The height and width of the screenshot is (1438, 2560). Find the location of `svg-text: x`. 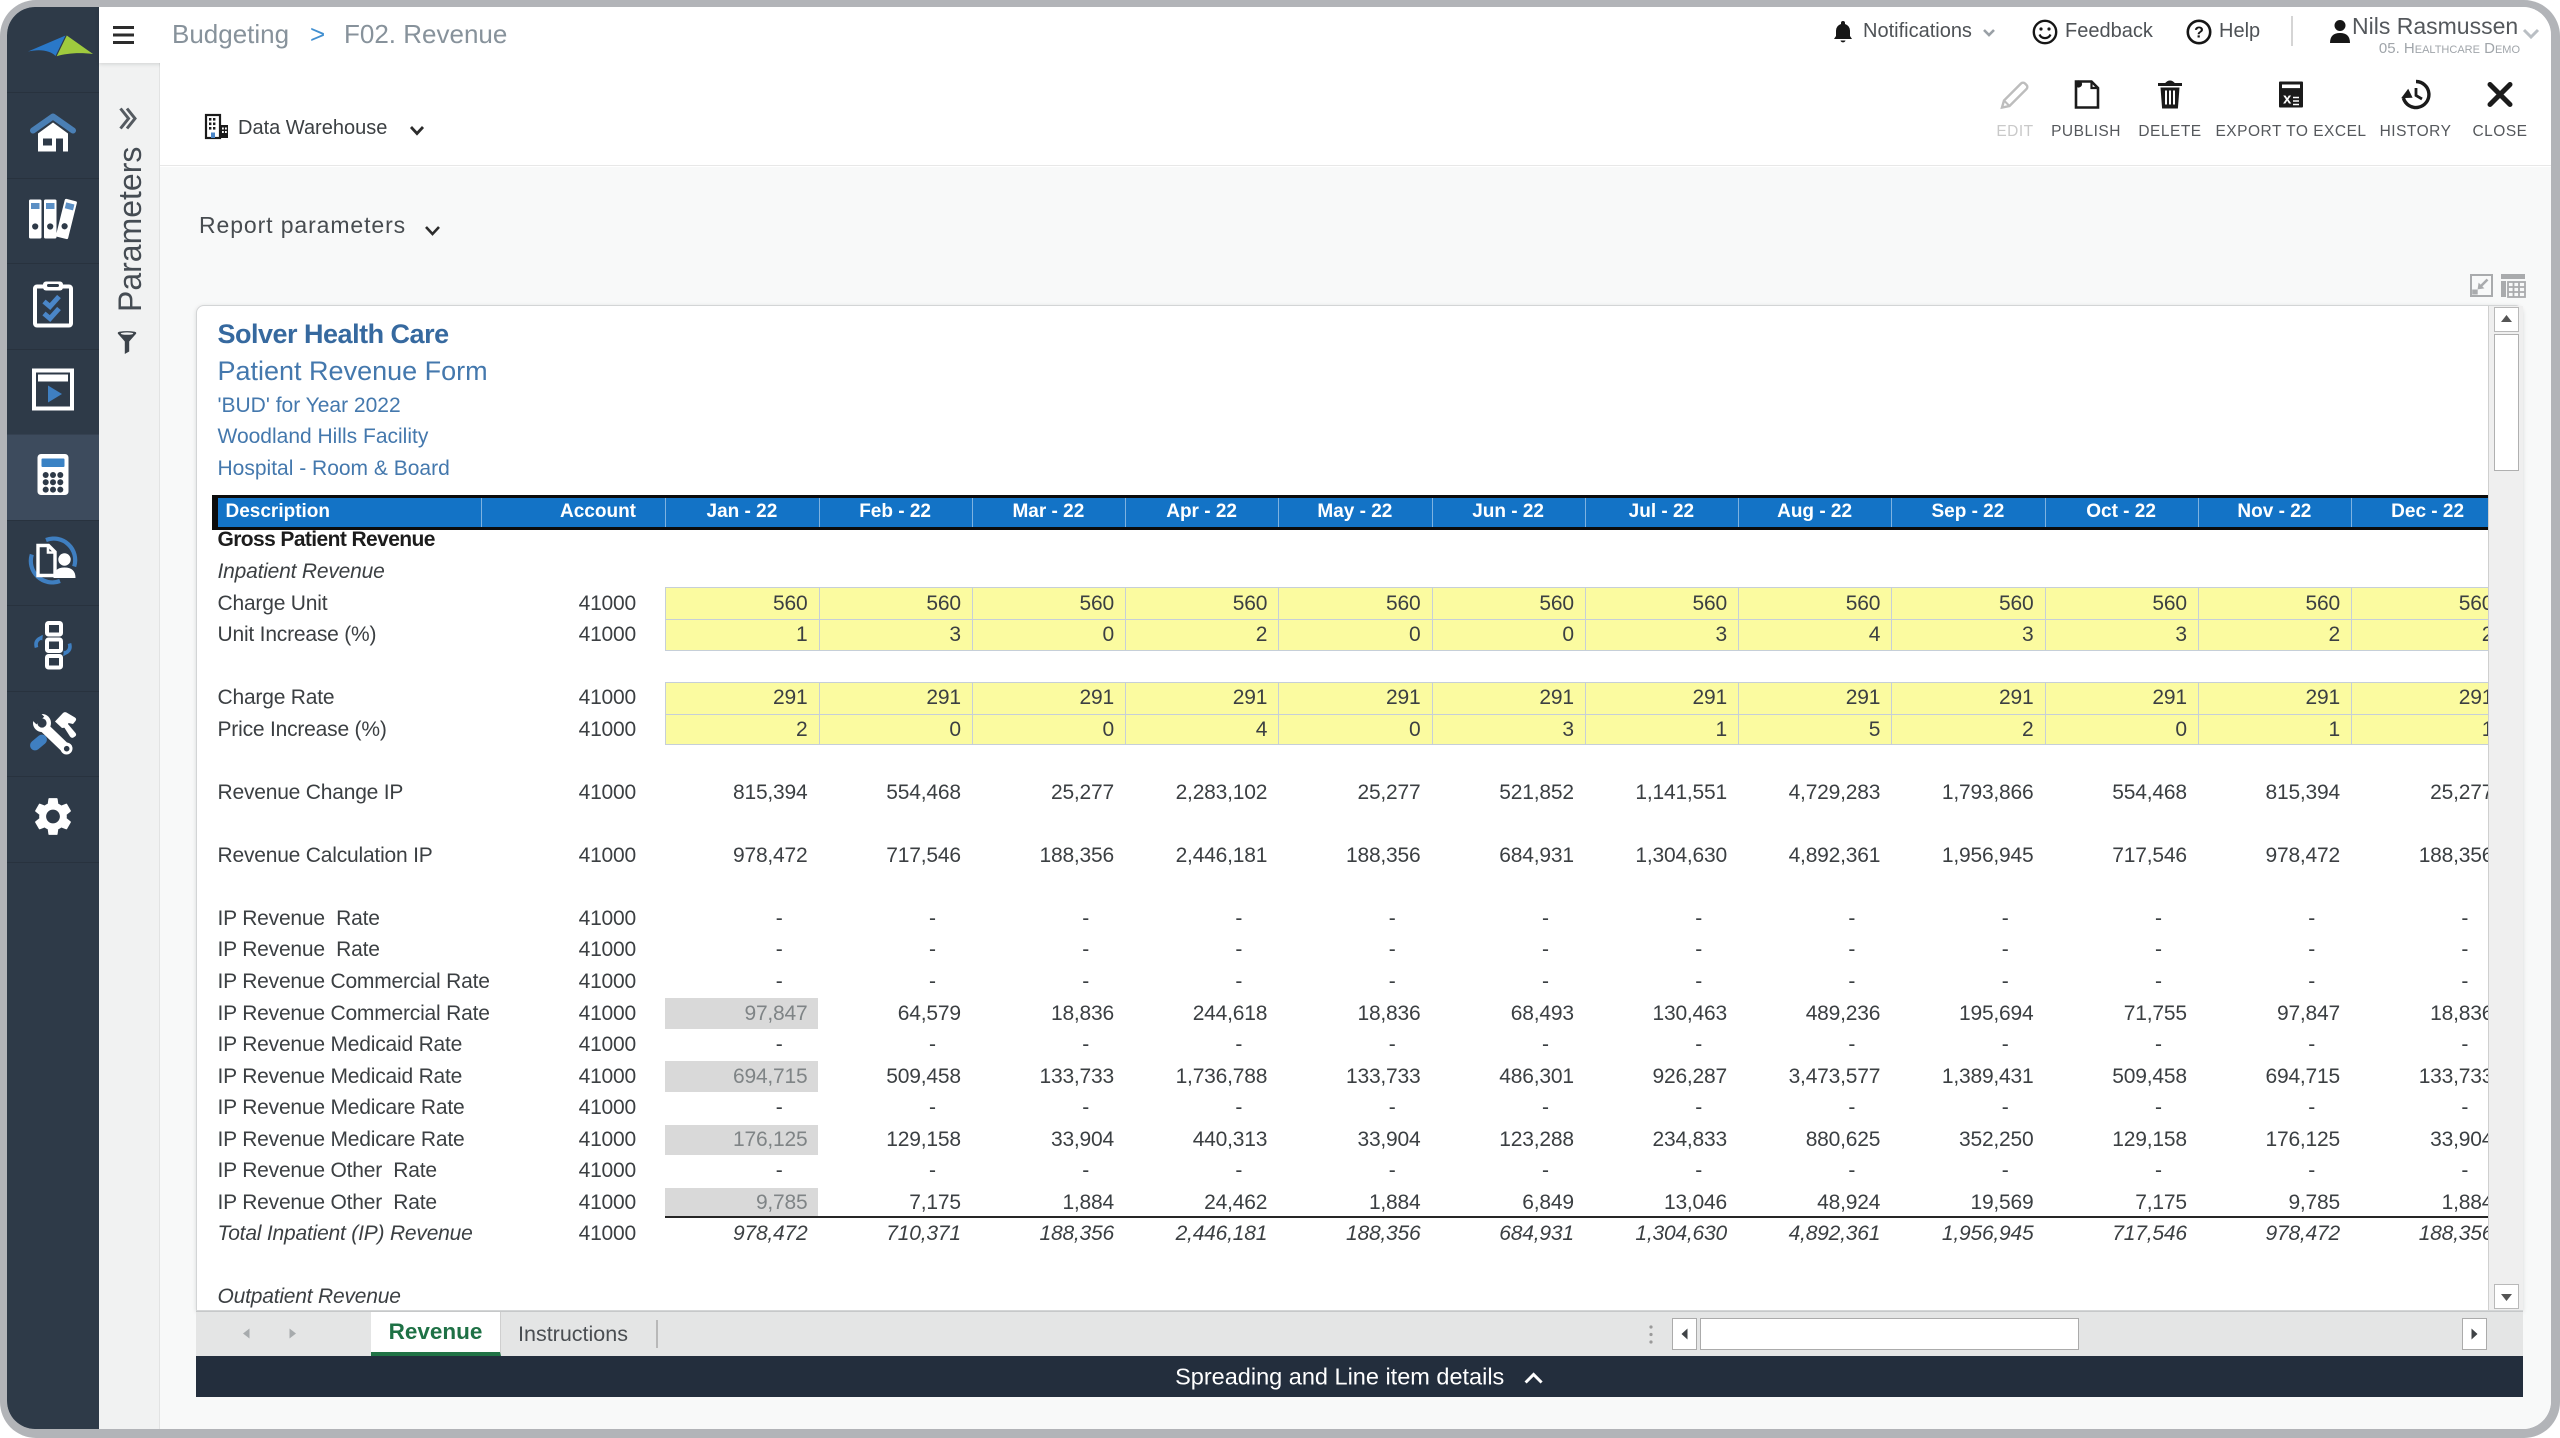

svg-text: x is located at coordinates (2287, 99).